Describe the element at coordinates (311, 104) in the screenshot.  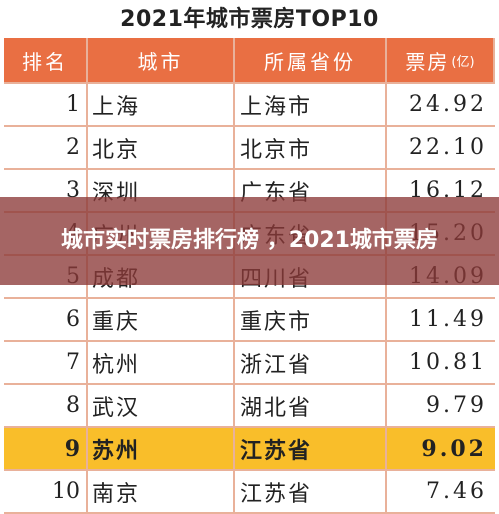
I see `province-cell: 上海市` at that location.